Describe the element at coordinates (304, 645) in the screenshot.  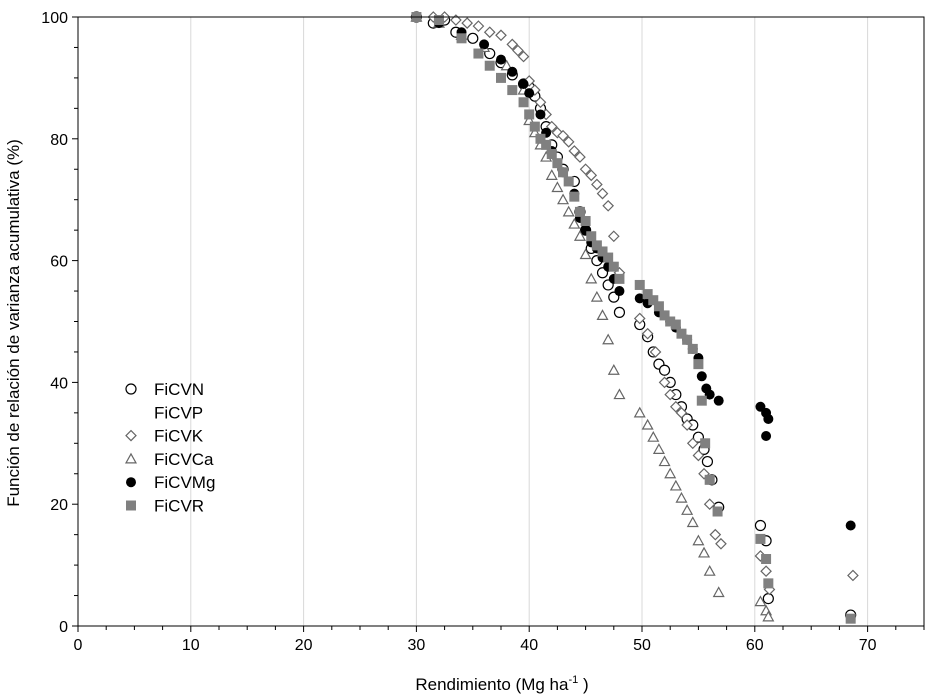
I see `x-tick-label: 20` at that location.